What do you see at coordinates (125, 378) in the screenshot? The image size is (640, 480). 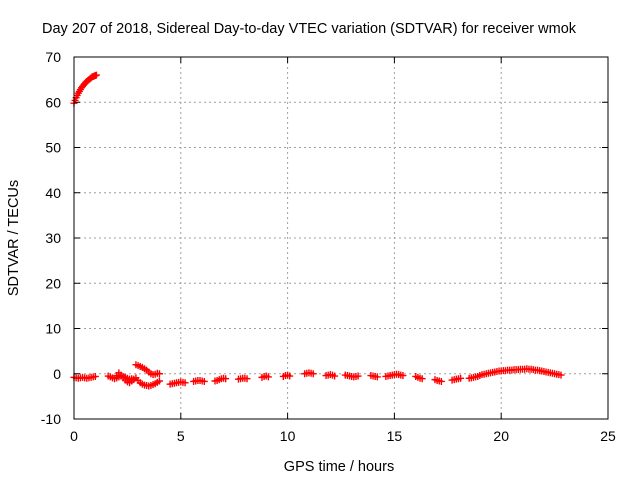 I see `series-lower-cluster` at bounding box center [125, 378].